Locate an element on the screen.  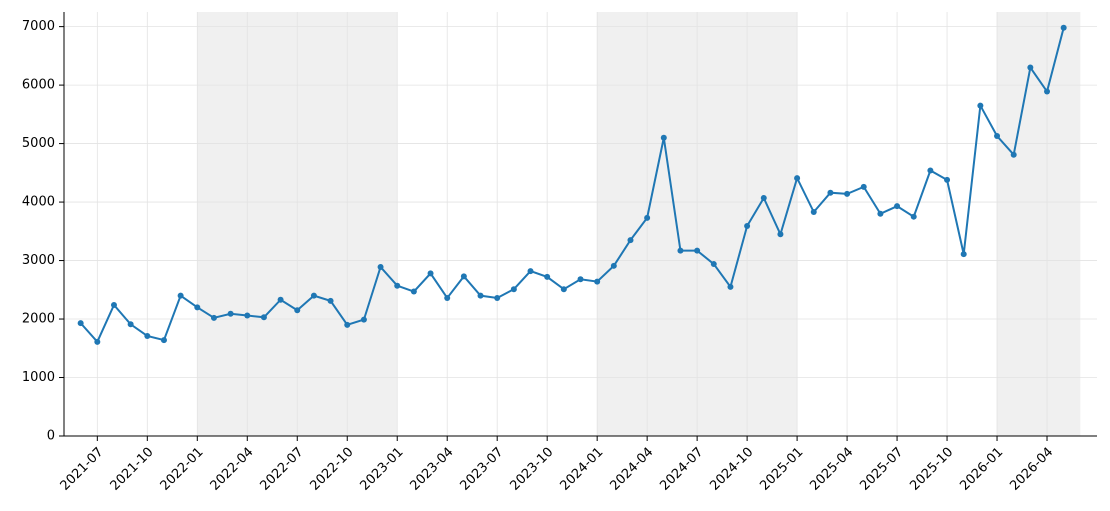
y-tick-label: 3000 is located at coordinates (38, 260).